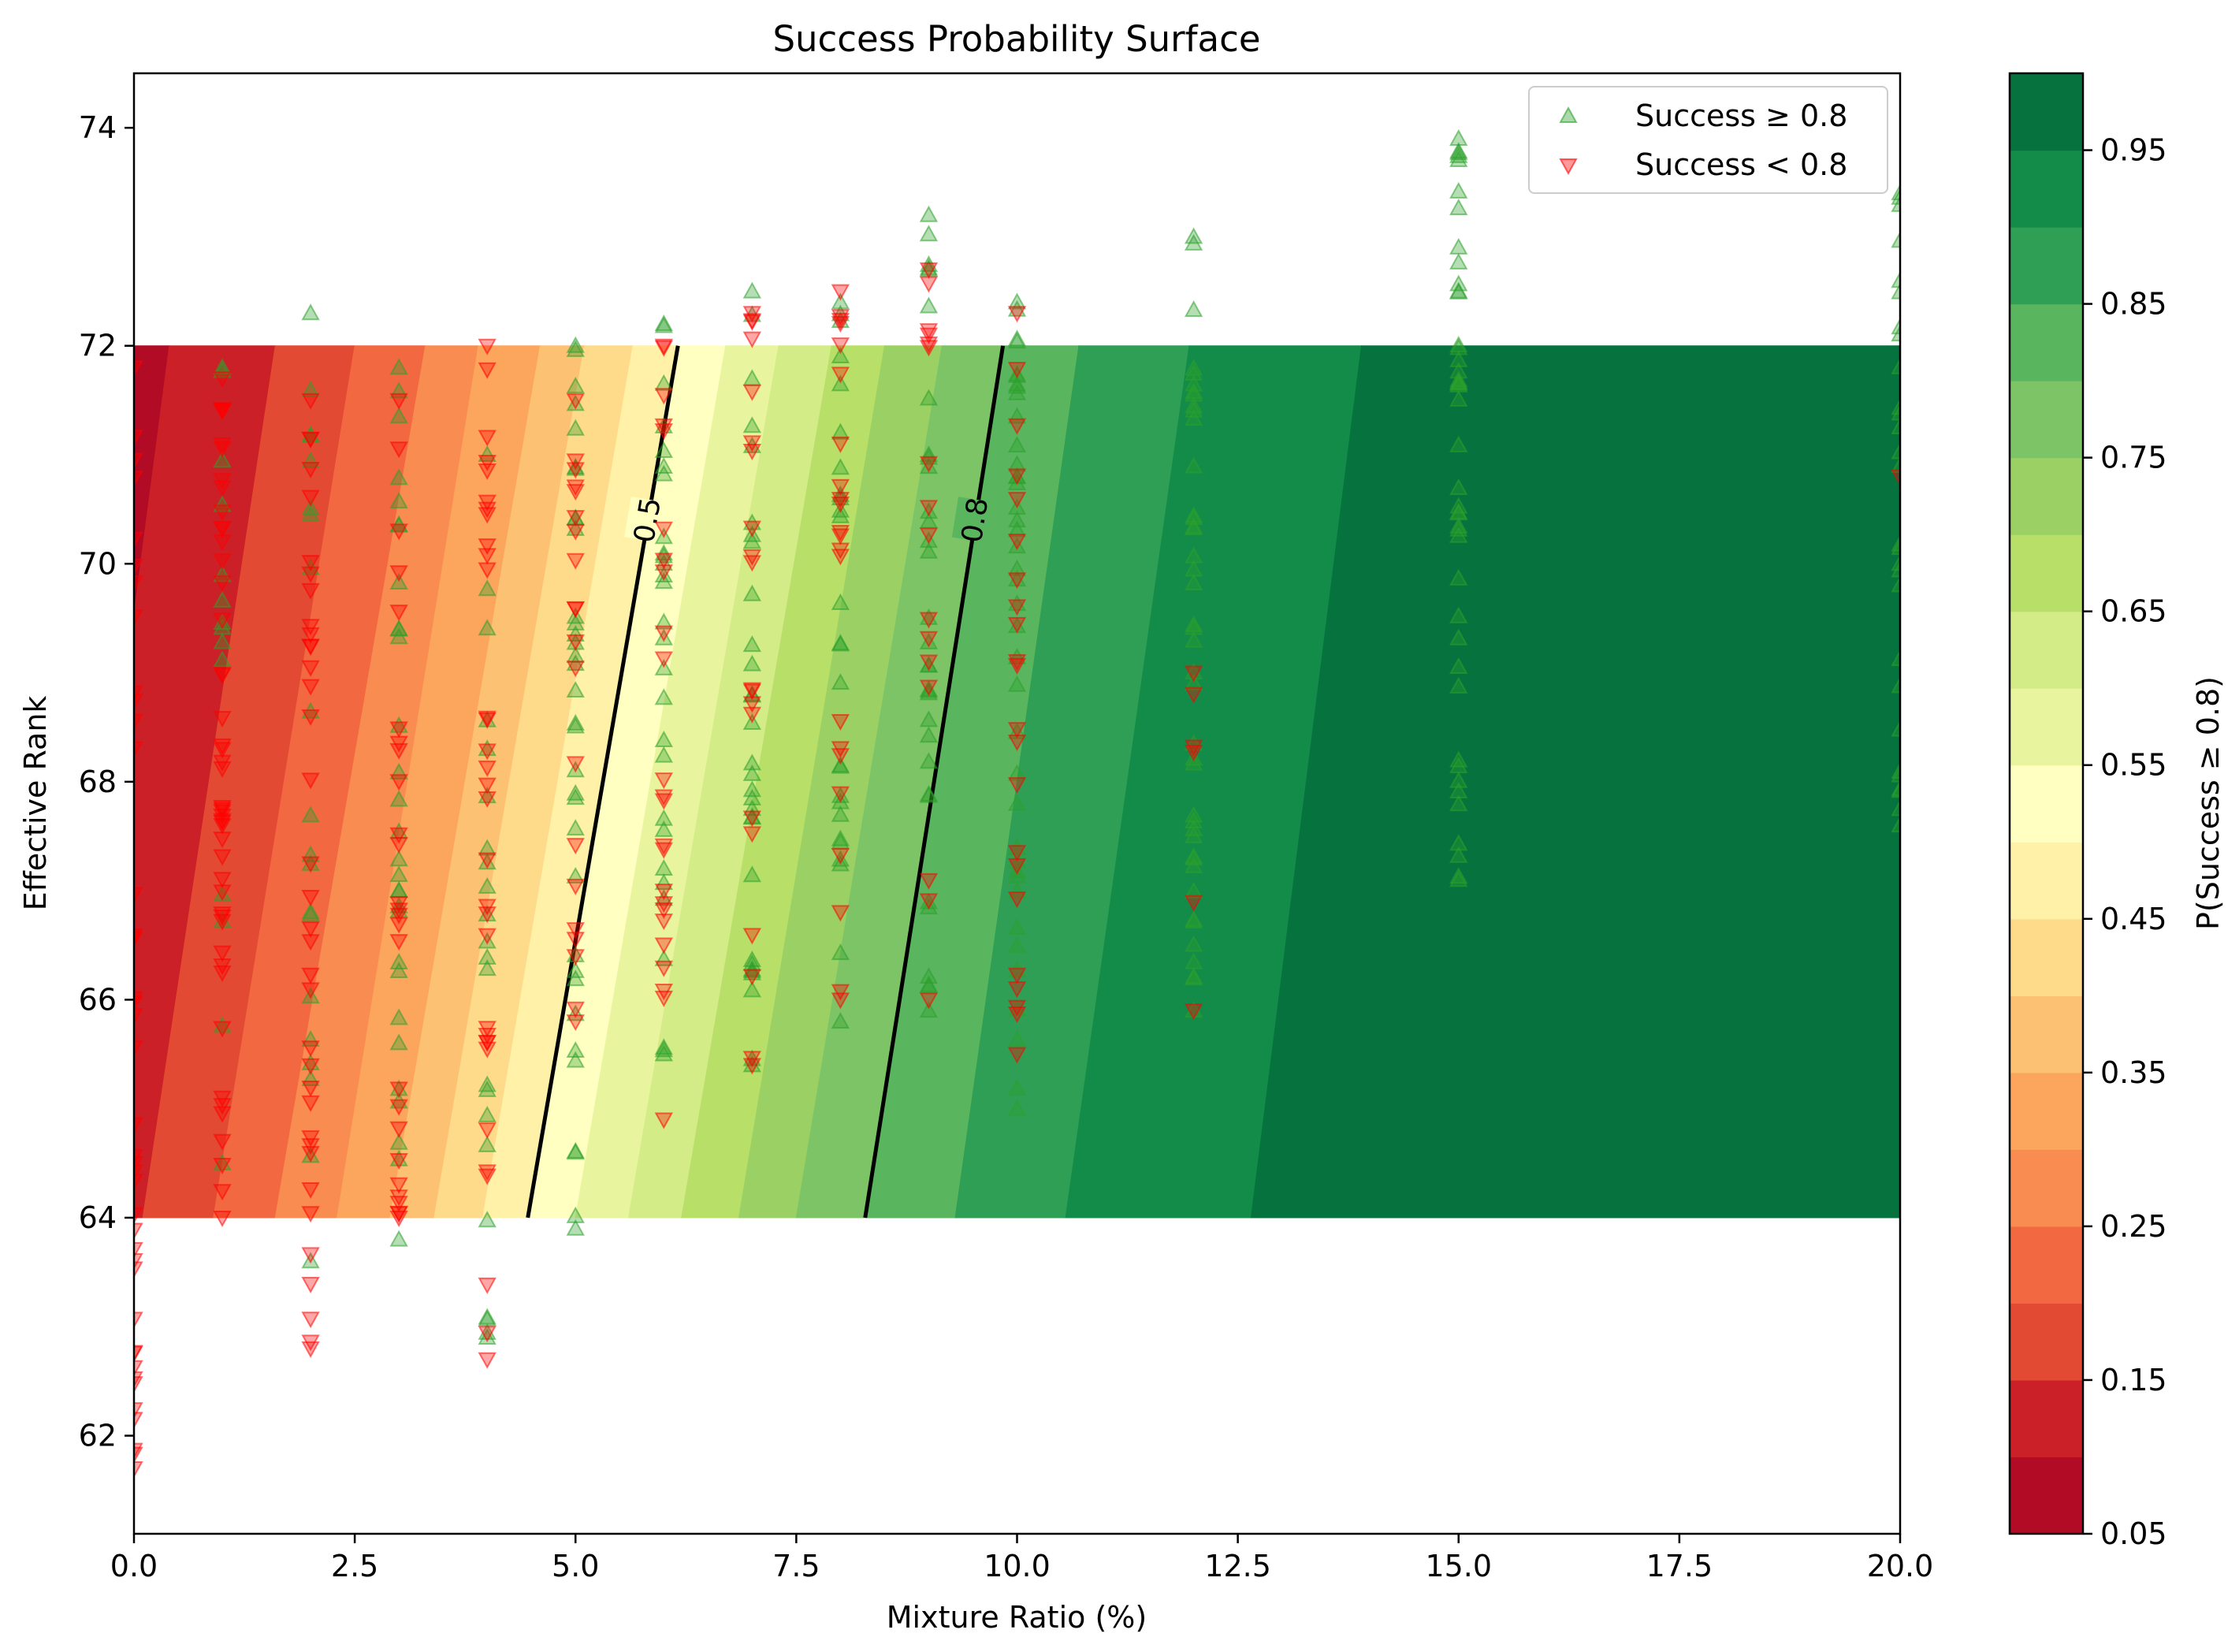 Image resolution: width=2239 pixels, height=1652 pixels. Describe the element at coordinates (2133, 1380) in the screenshot. I see `colorbar-tick-label: 0.15` at that location.